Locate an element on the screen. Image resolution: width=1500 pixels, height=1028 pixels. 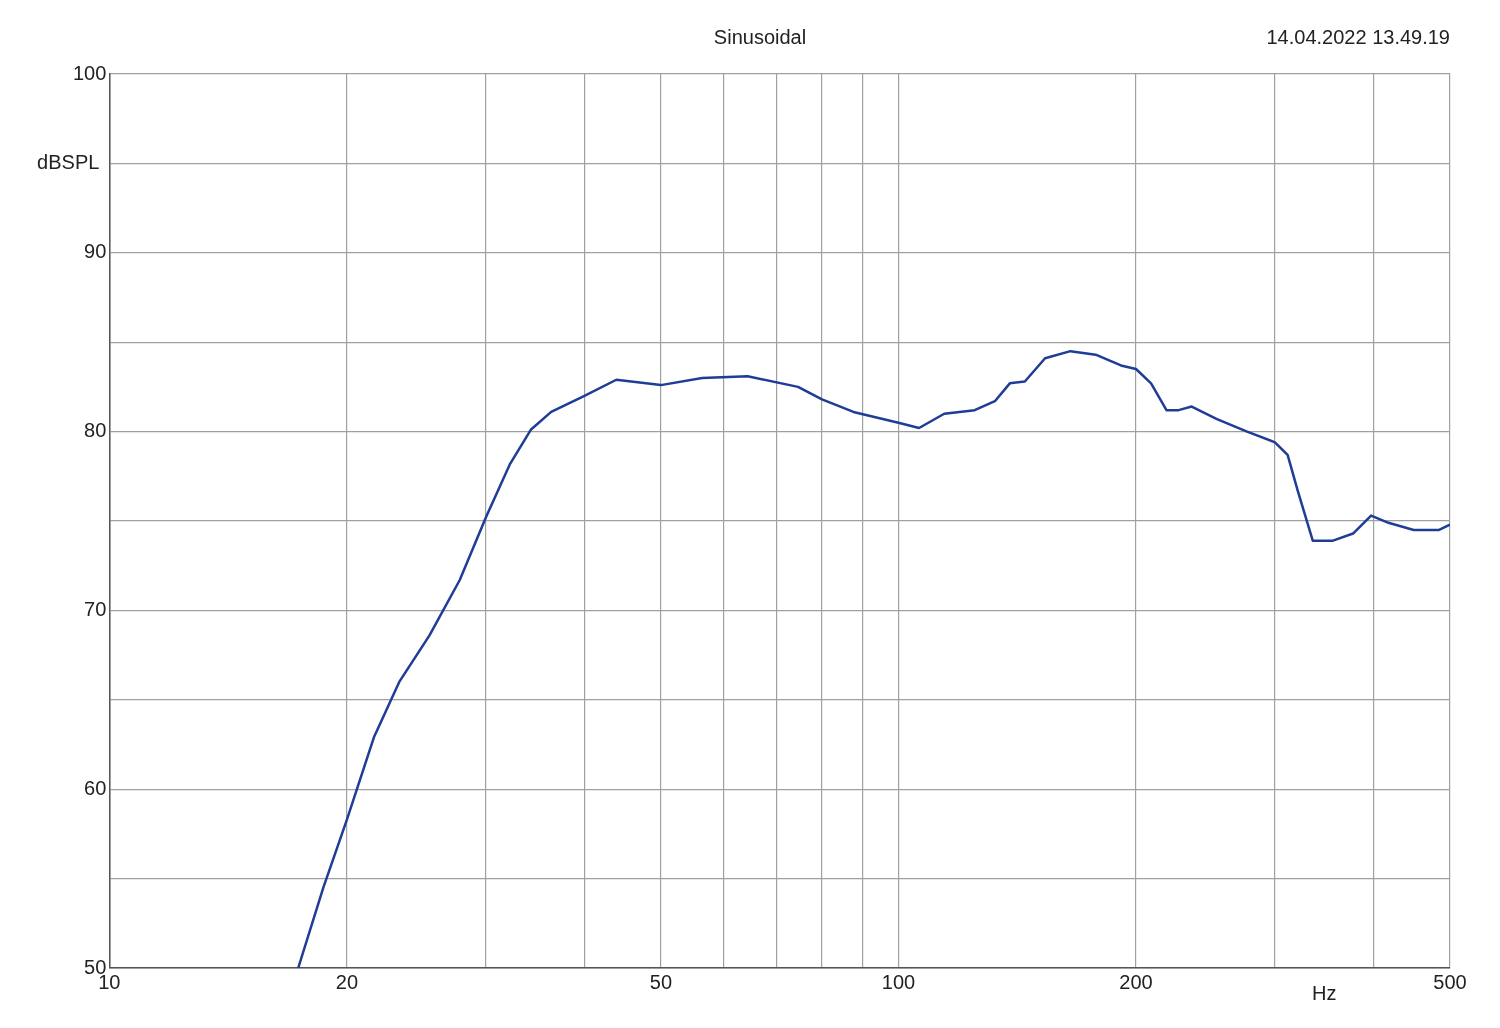
x-tick-label: 100 is located at coordinates (898, 981).